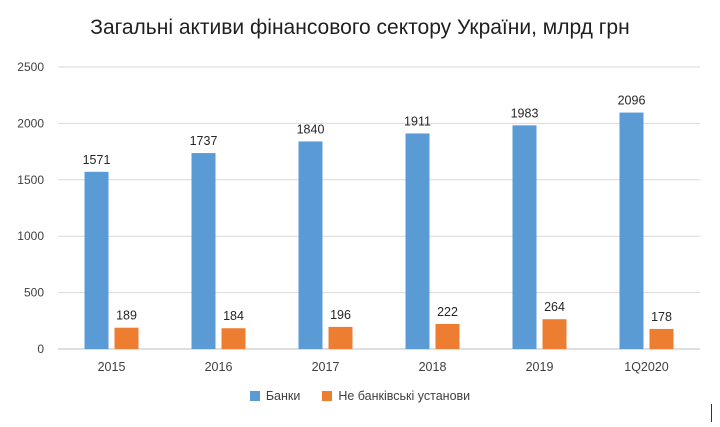  Describe the element at coordinates (632, 101) in the screenshot. I see `data-label: 2096` at that location.